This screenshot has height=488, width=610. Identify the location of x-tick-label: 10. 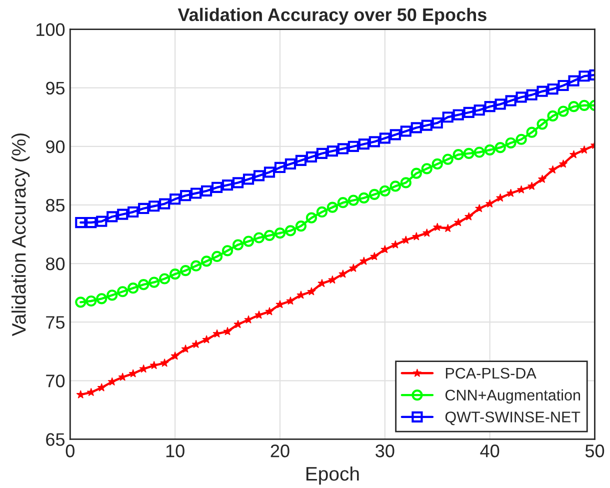
(175, 451).